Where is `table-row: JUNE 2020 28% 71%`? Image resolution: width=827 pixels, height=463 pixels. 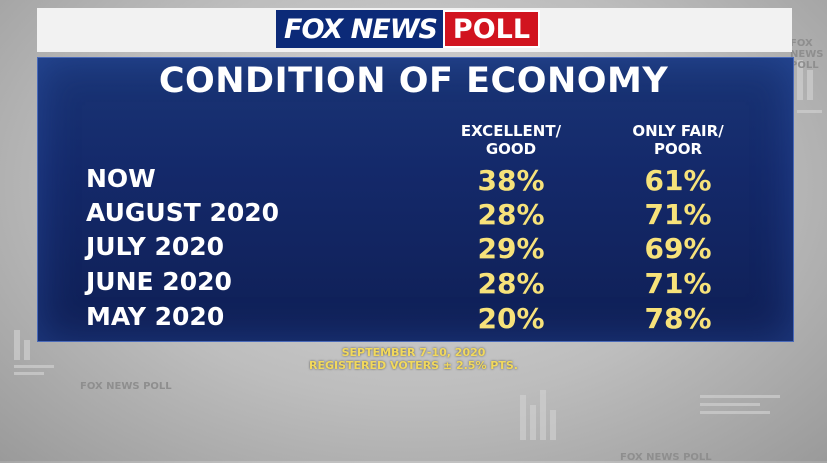 table-row: JUNE 2020 28% 71% is located at coordinates (413, 284).